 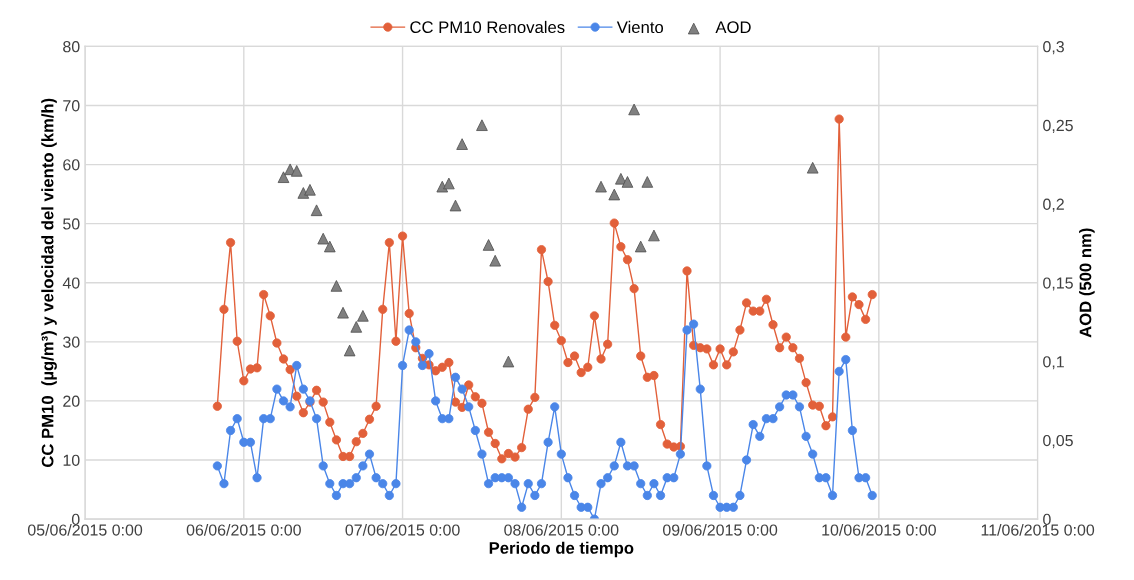 I want to click on y-tick-label: 20, so click(x=71, y=401).